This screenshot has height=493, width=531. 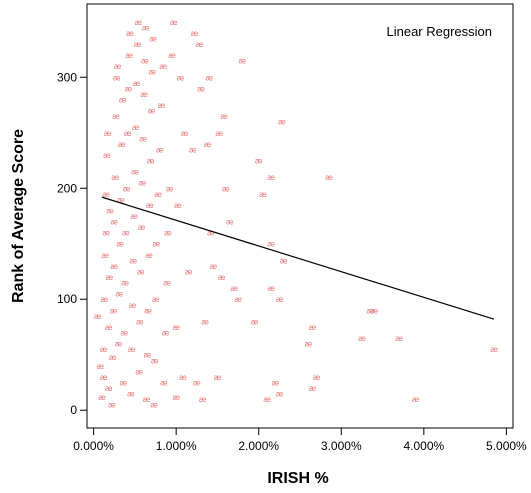 I want to click on x-axis-title: IRISH %, so click(x=297, y=478).